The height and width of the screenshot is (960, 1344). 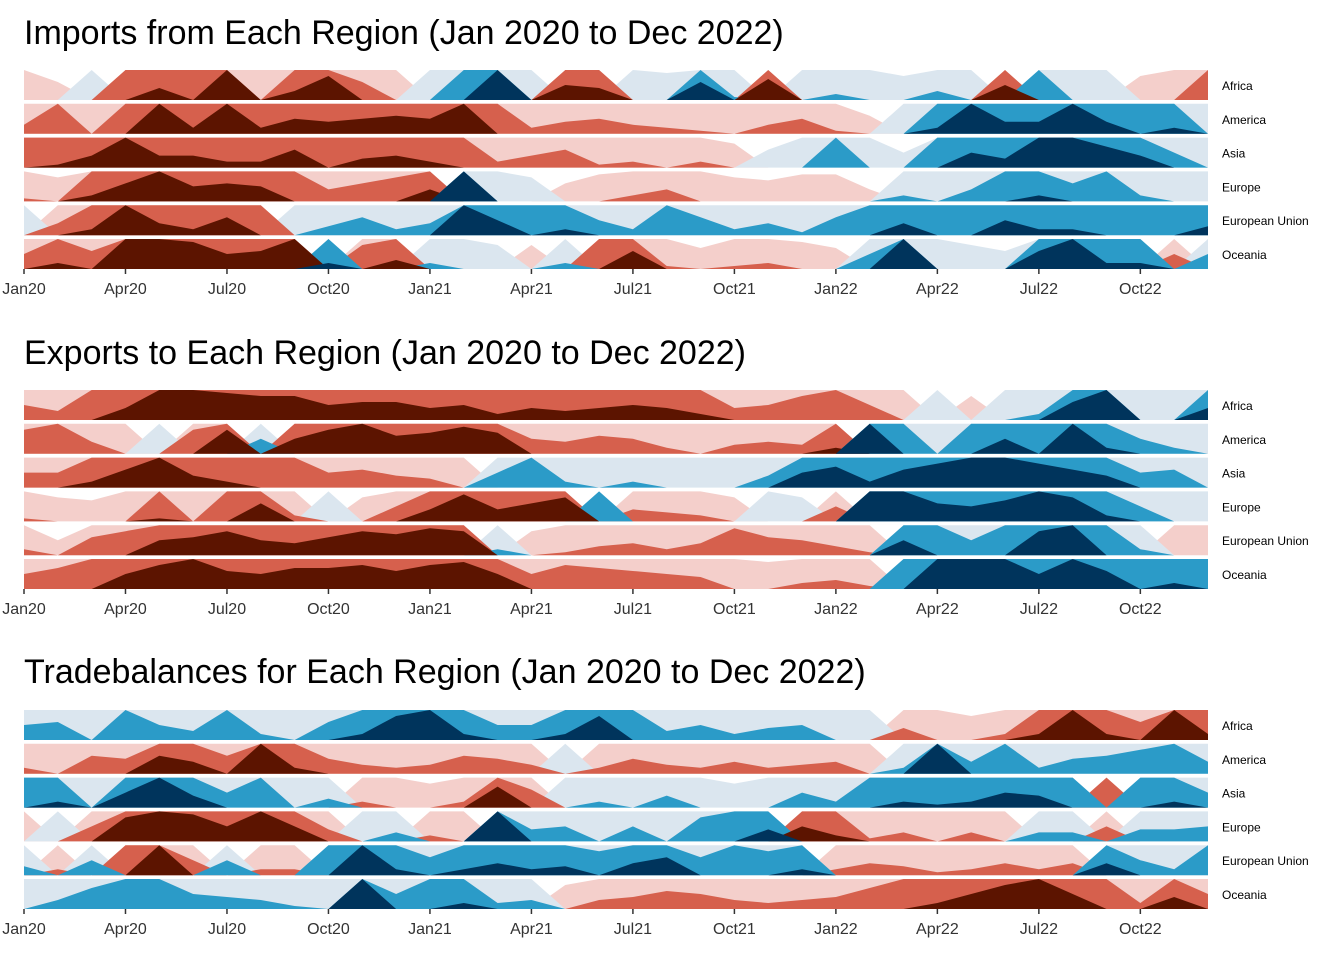 What do you see at coordinates (937, 929) in the screenshot?
I see `tradebalances-x-tick-label-apr22: Apr22` at bounding box center [937, 929].